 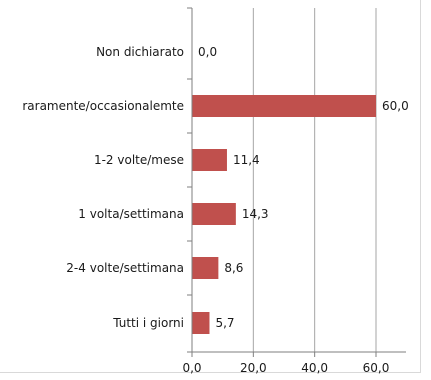 I want to click on x-tick-label-20: 20,0, so click(x=253, y=368).